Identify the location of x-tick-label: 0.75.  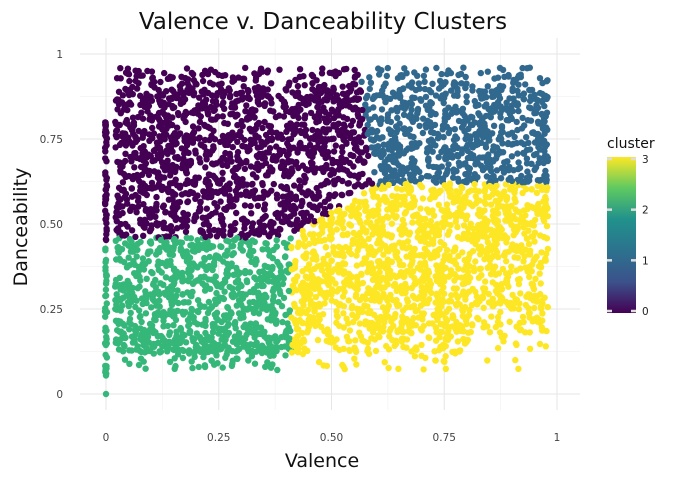
(444, 438).